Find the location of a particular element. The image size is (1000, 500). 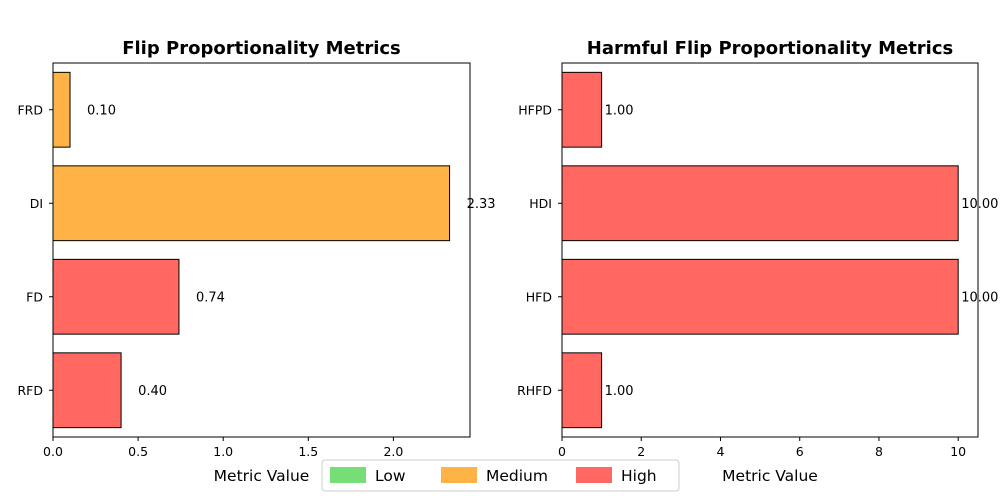

x-tick-label: 2 is located at coordinates (641, 451).